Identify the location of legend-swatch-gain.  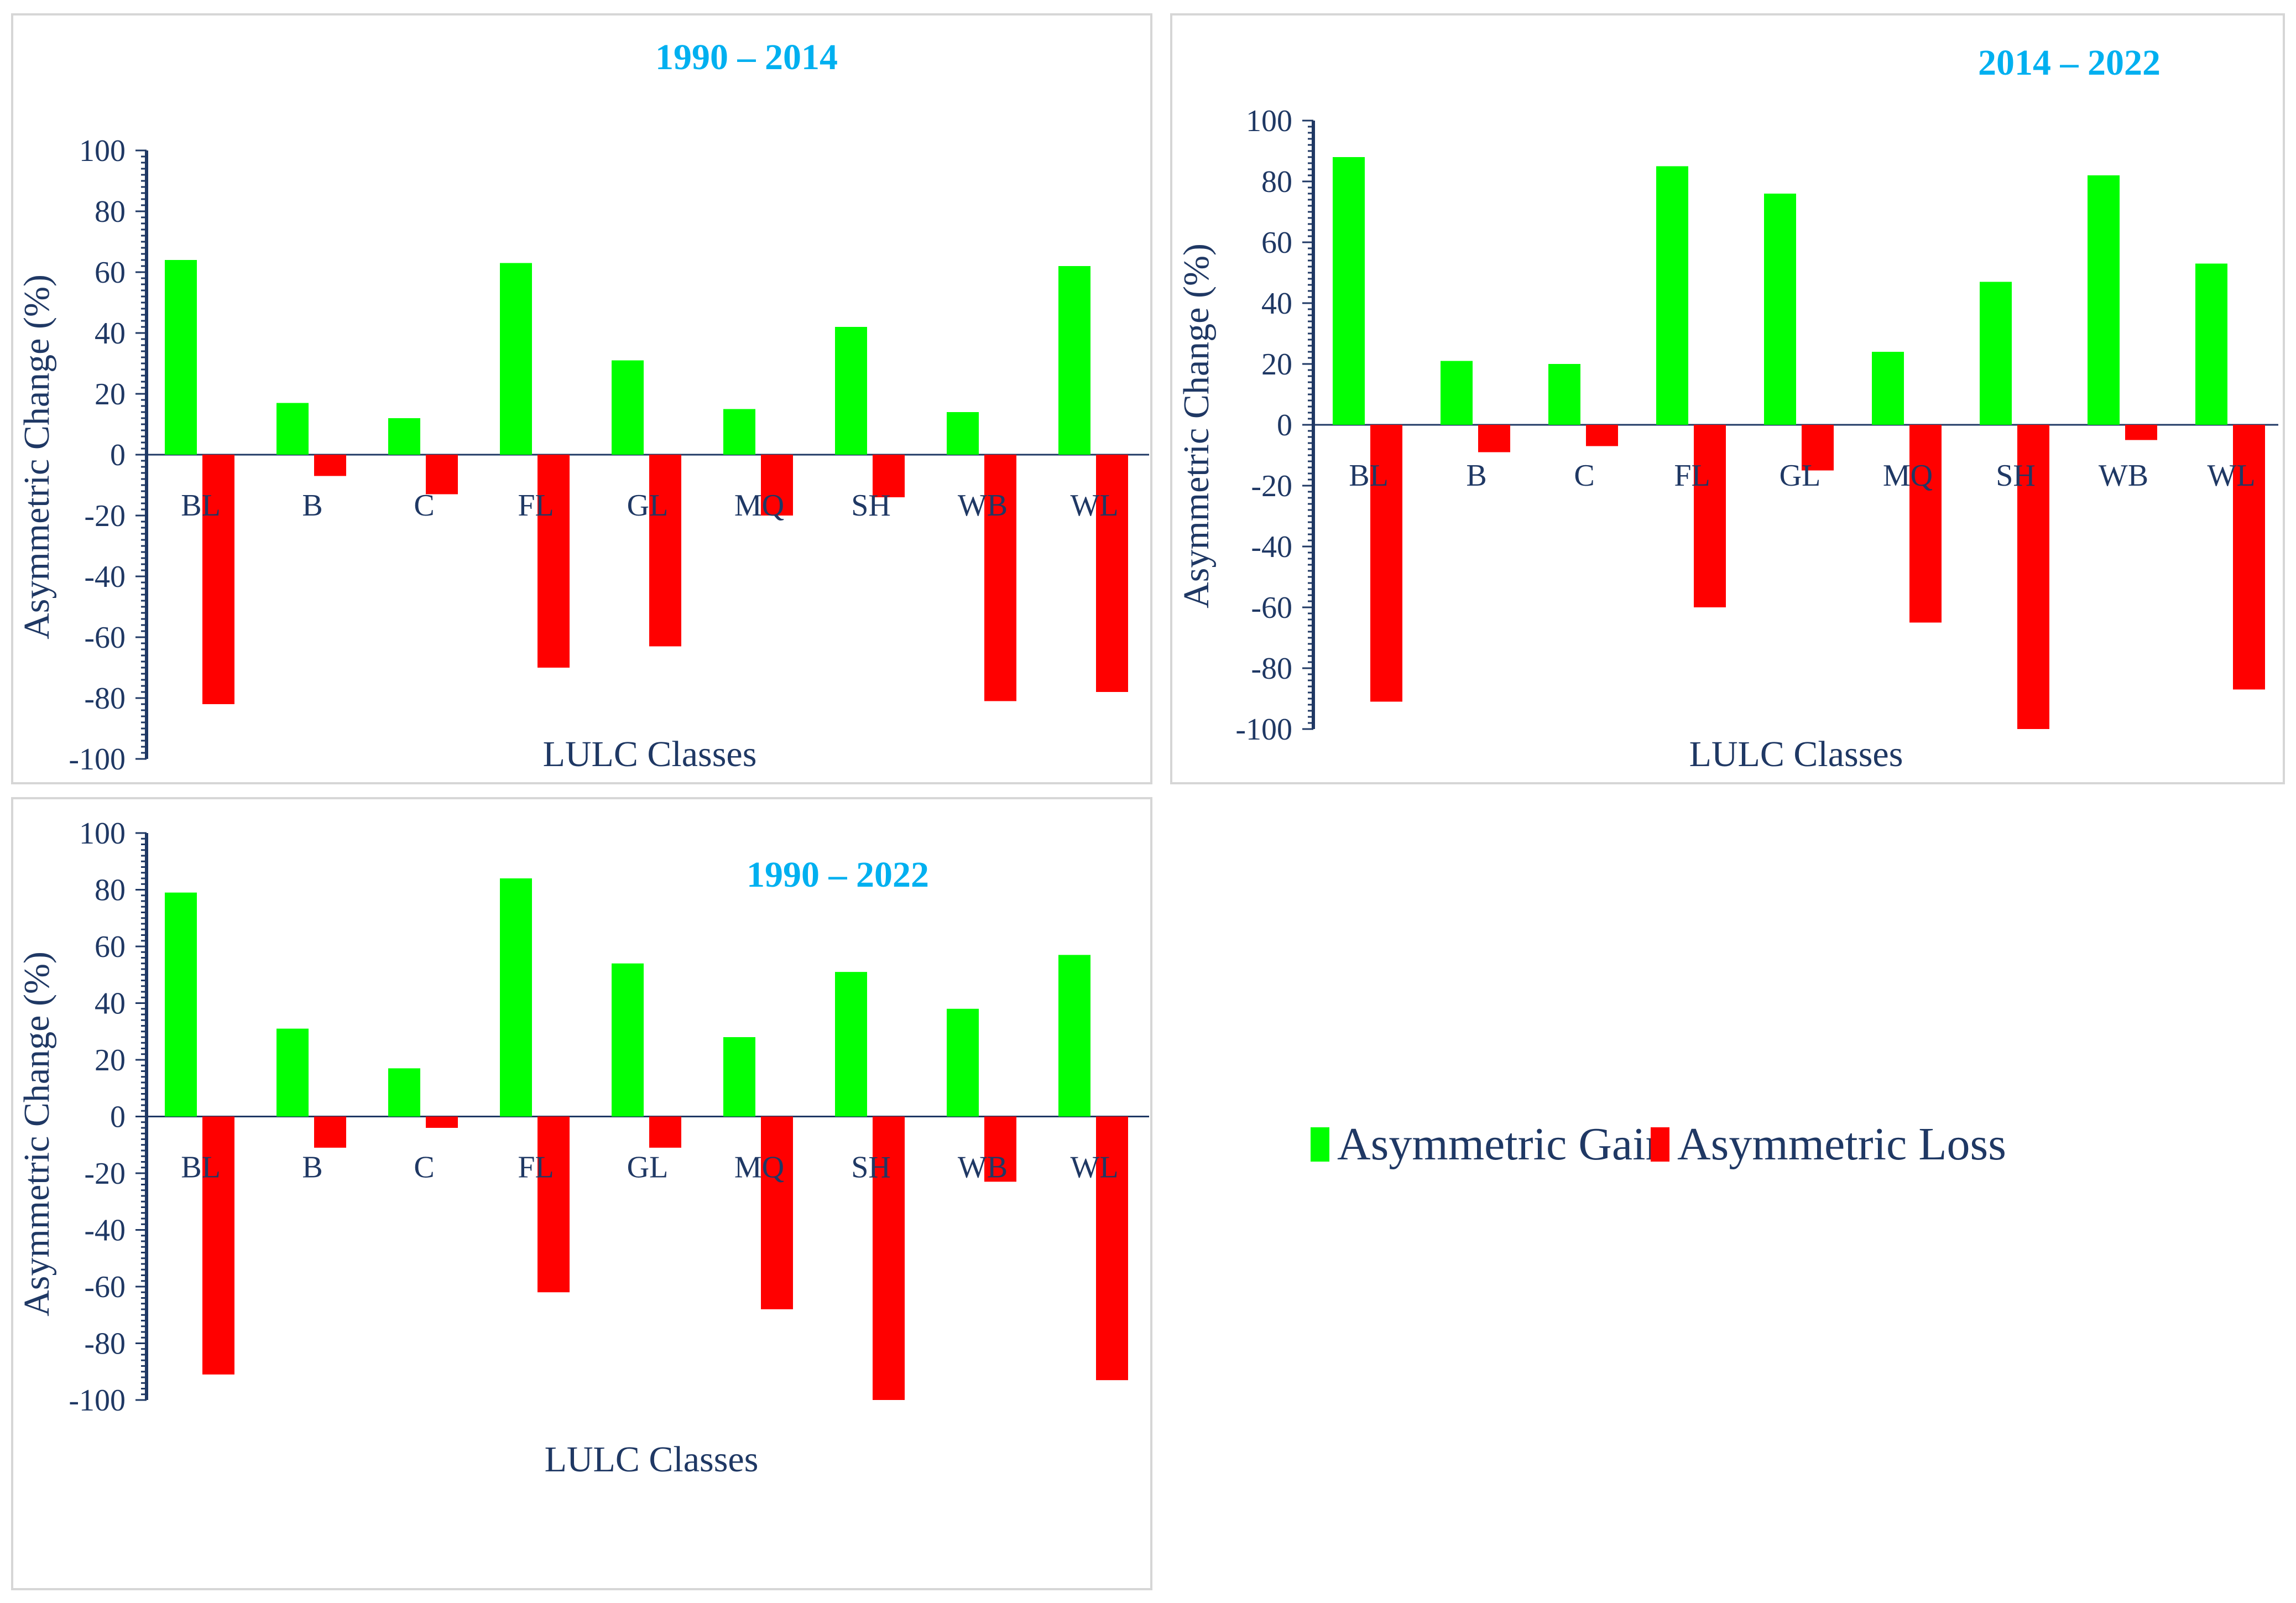
(1320, 1144).